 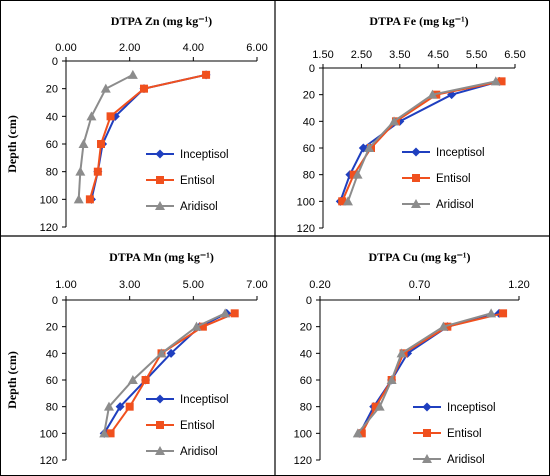 I want to click on x-tick-label: 4.00, so click(x=193, y=48).